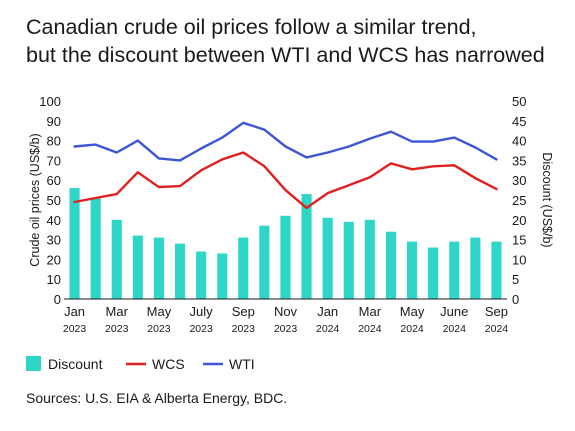 The image size is (575, 431). What do you see at coordinates (168, 364) in the screenshot?
I see `legend-label-wcs: WCS` at bounding box center [168, 364].